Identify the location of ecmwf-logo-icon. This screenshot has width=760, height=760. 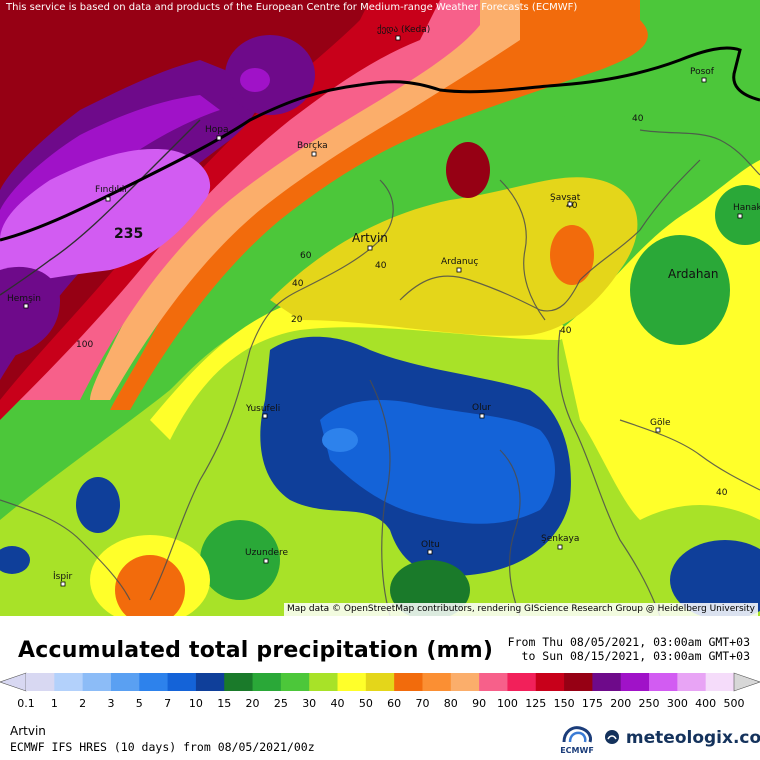
(577, 734).